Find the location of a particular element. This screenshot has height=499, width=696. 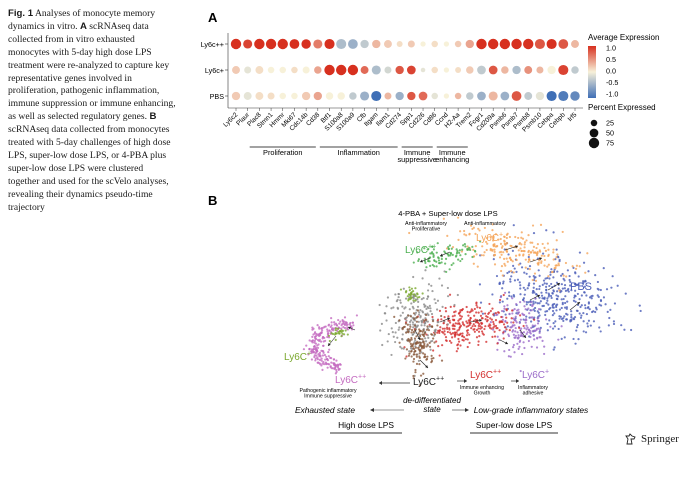

row-label-2: PBS is located at coordinates (217, 96).